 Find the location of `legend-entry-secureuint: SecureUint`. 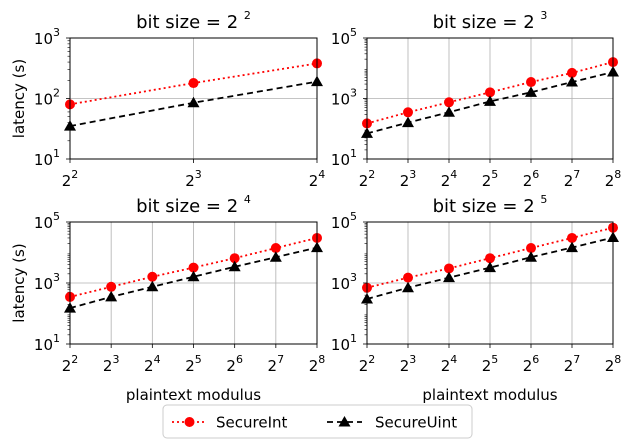

legend-entry-secureuint: SecureUint is located at coordinates (392, 423).